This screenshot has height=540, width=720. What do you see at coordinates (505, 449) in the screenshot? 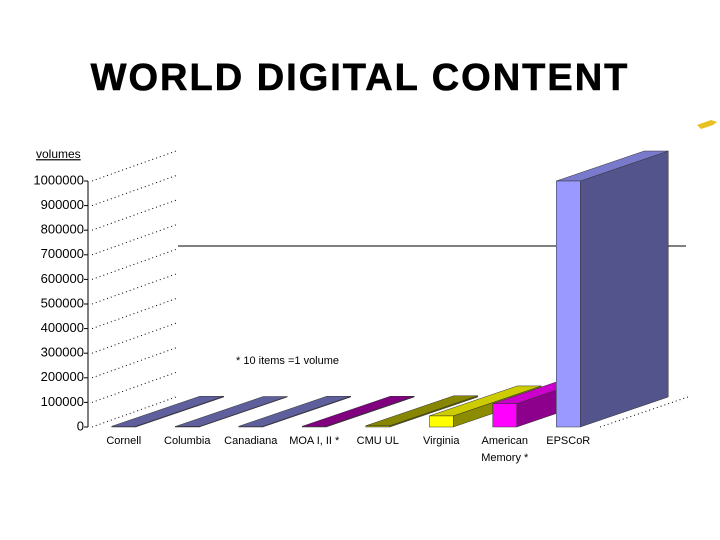
I see `x-tick-label: American Memory *` at bounding box center [505, 449].